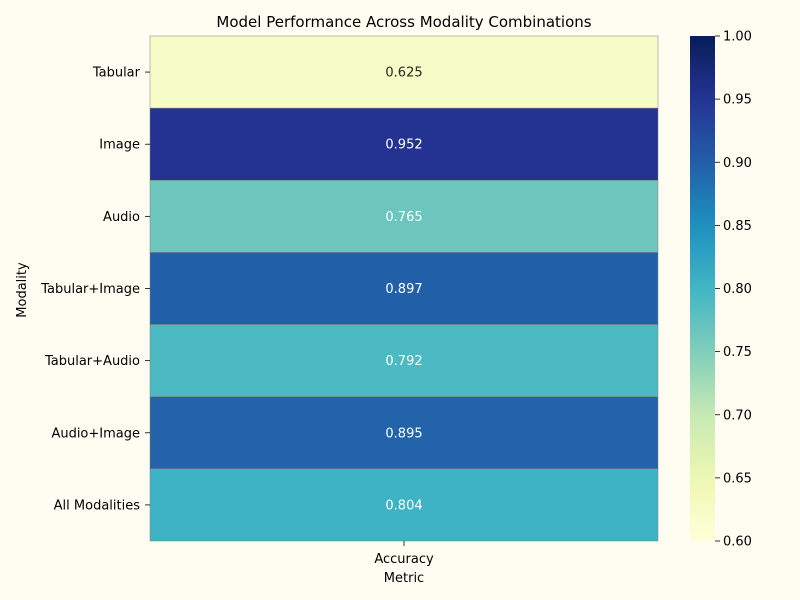  Describe the element at coordinates (737, 163) in the screenshot. I see `colorbar-tick-label: 0.90` at that location.